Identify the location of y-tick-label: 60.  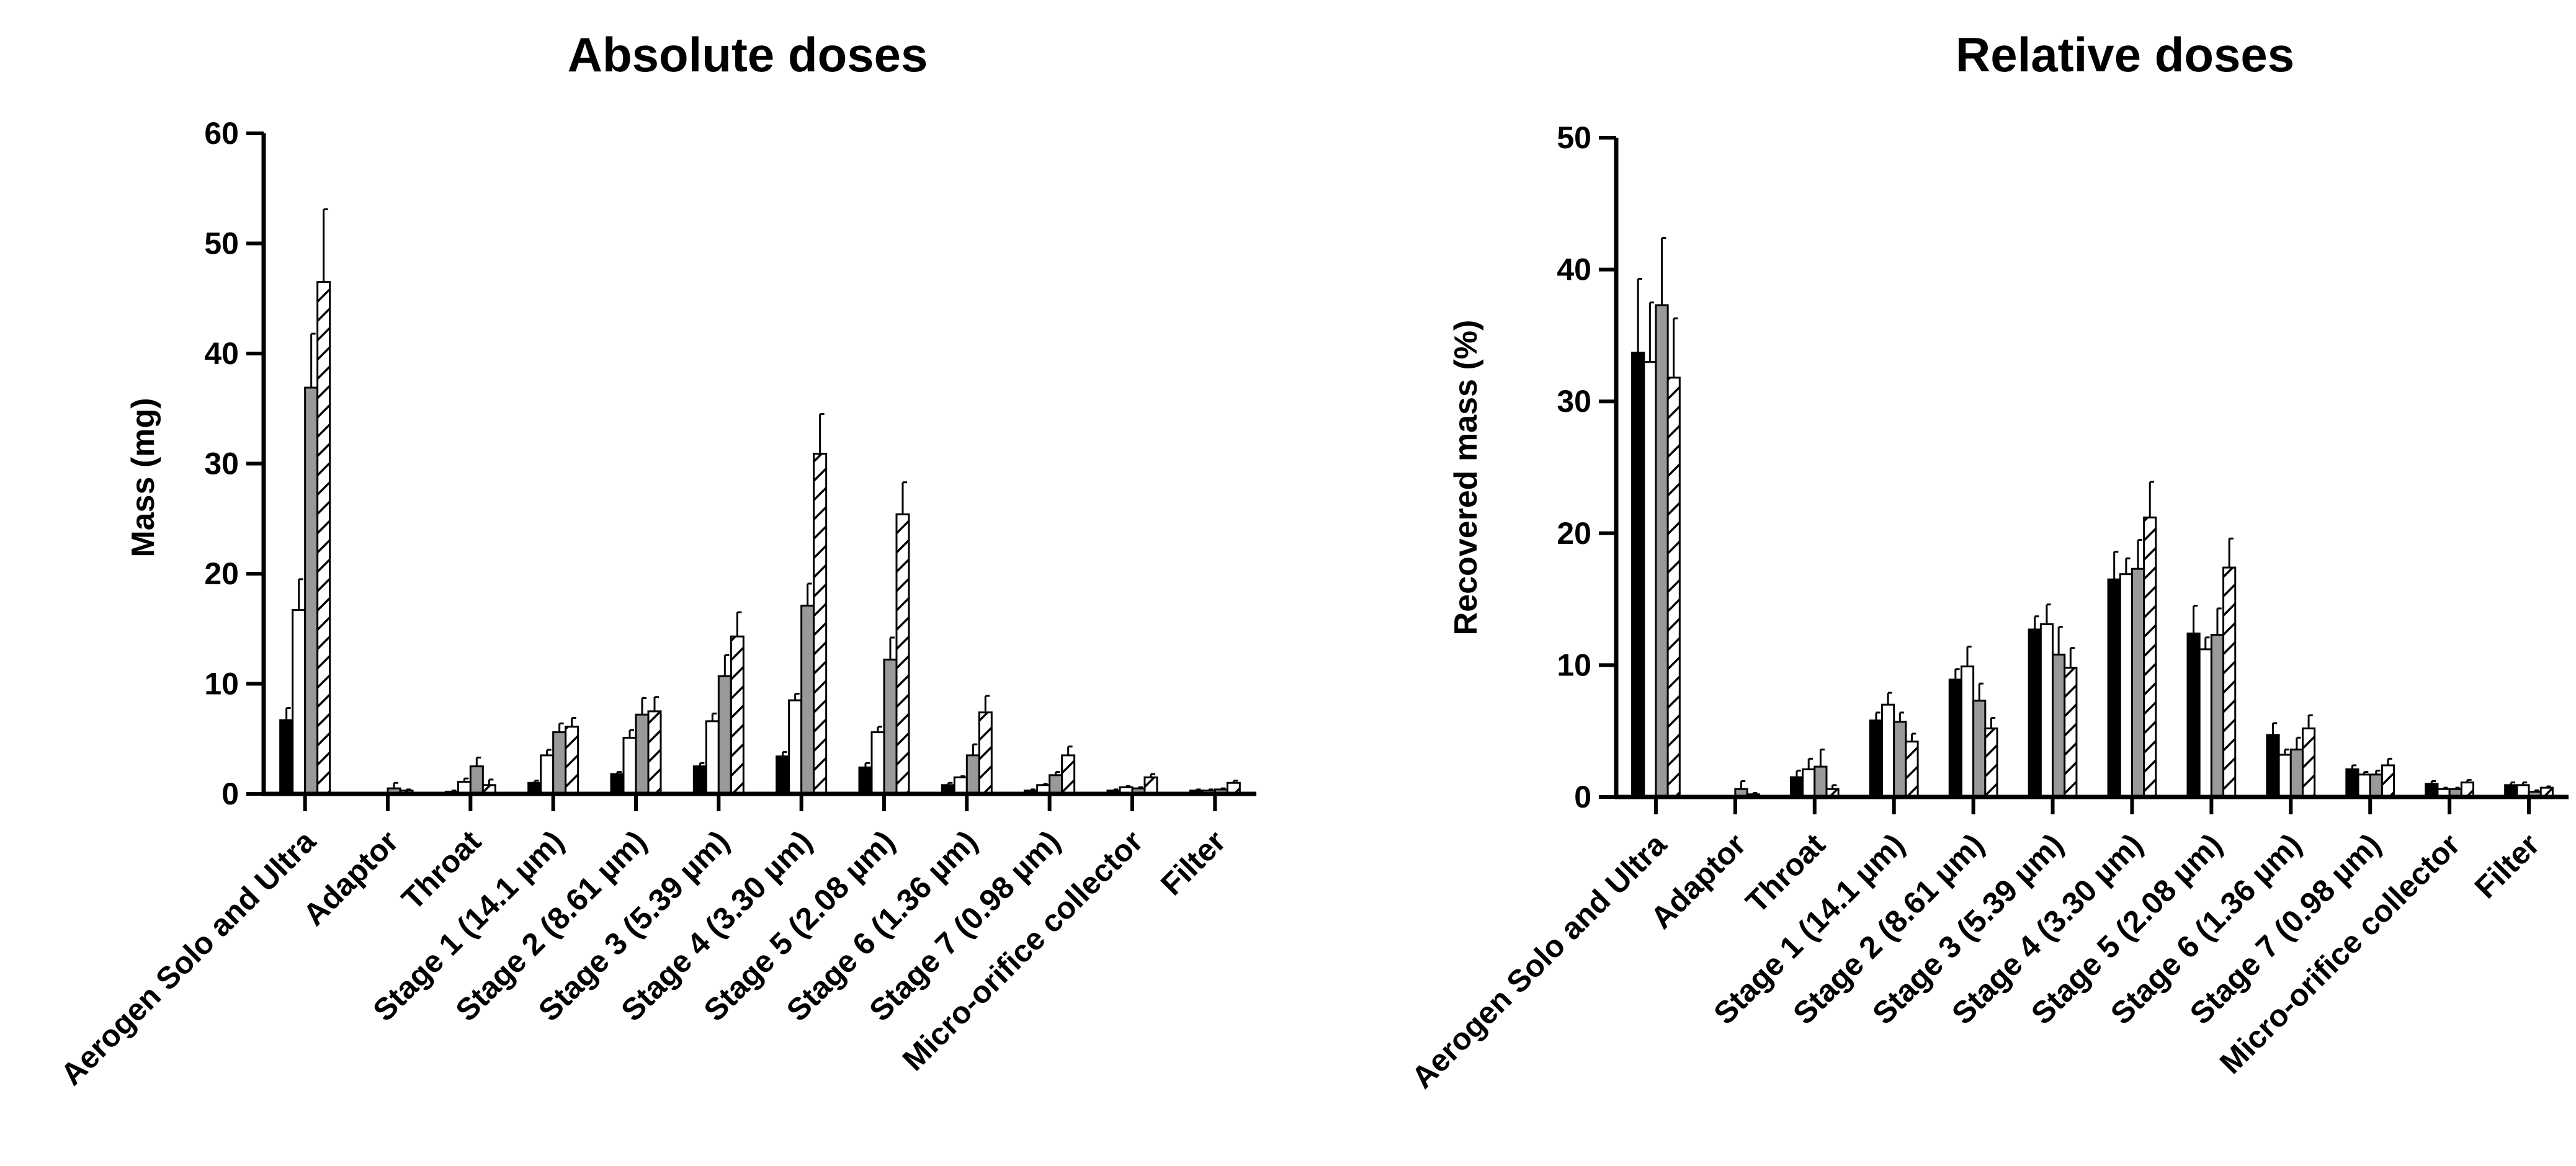
(221, 133).